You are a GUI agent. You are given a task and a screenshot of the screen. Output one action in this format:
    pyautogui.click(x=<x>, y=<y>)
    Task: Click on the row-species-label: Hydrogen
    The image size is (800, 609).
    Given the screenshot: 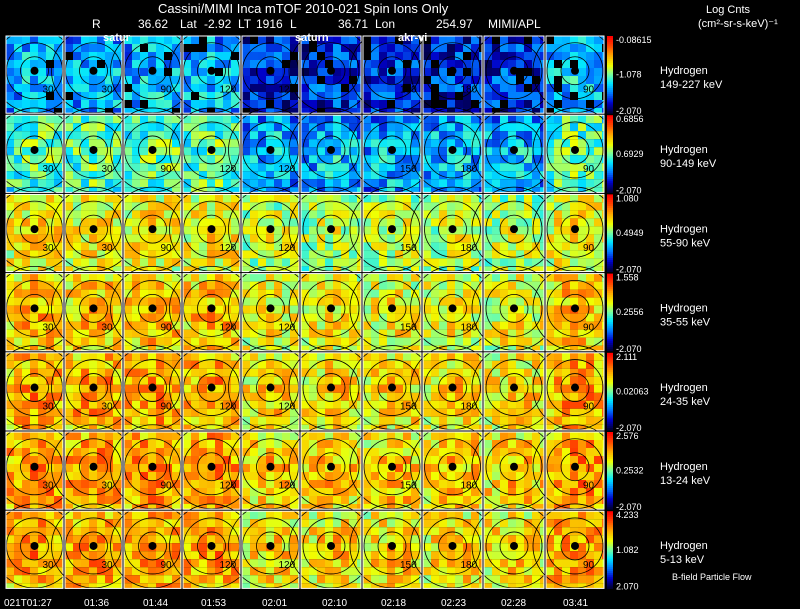 What is the action you would take?
    pyautogui.click(x=684, y=388)
    